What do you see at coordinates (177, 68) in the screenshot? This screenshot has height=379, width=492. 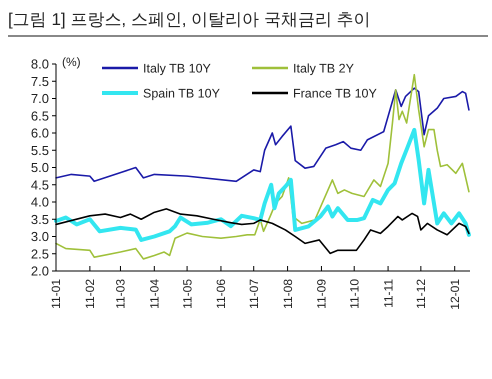 I see `legend-label: Italy TB 10Y` at bounding box center [177, 68].